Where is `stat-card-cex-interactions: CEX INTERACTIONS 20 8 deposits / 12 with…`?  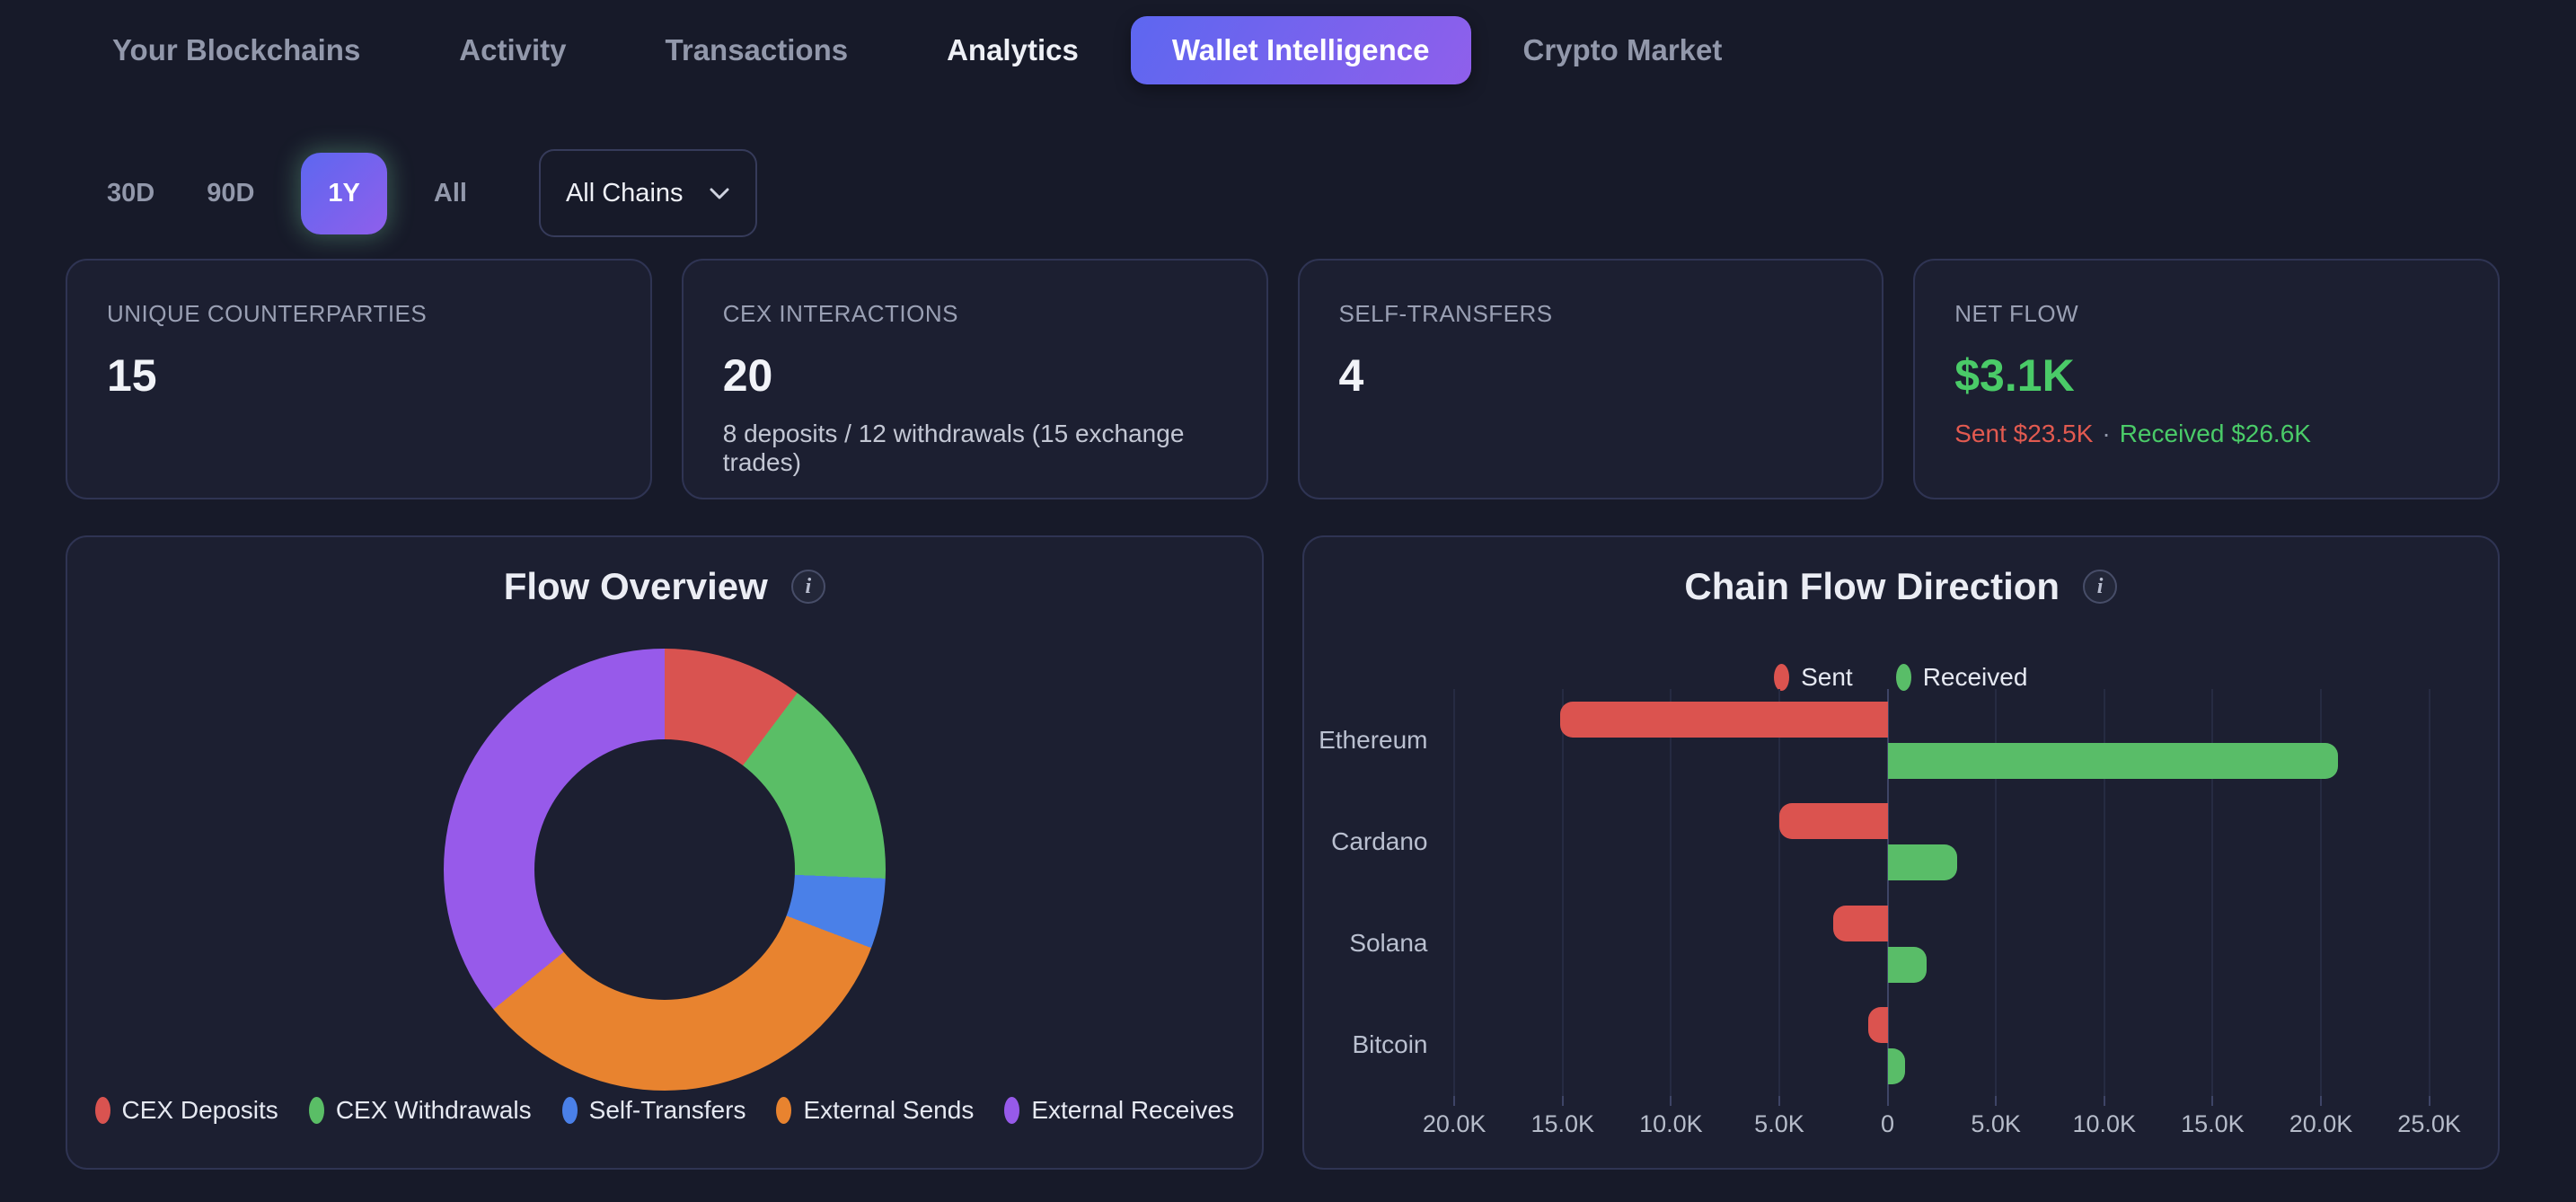
stat-card-cex-interactions: CEX INTERACTIONS 20 8 deposits / 12 with… is located at coordinates (974, 379).